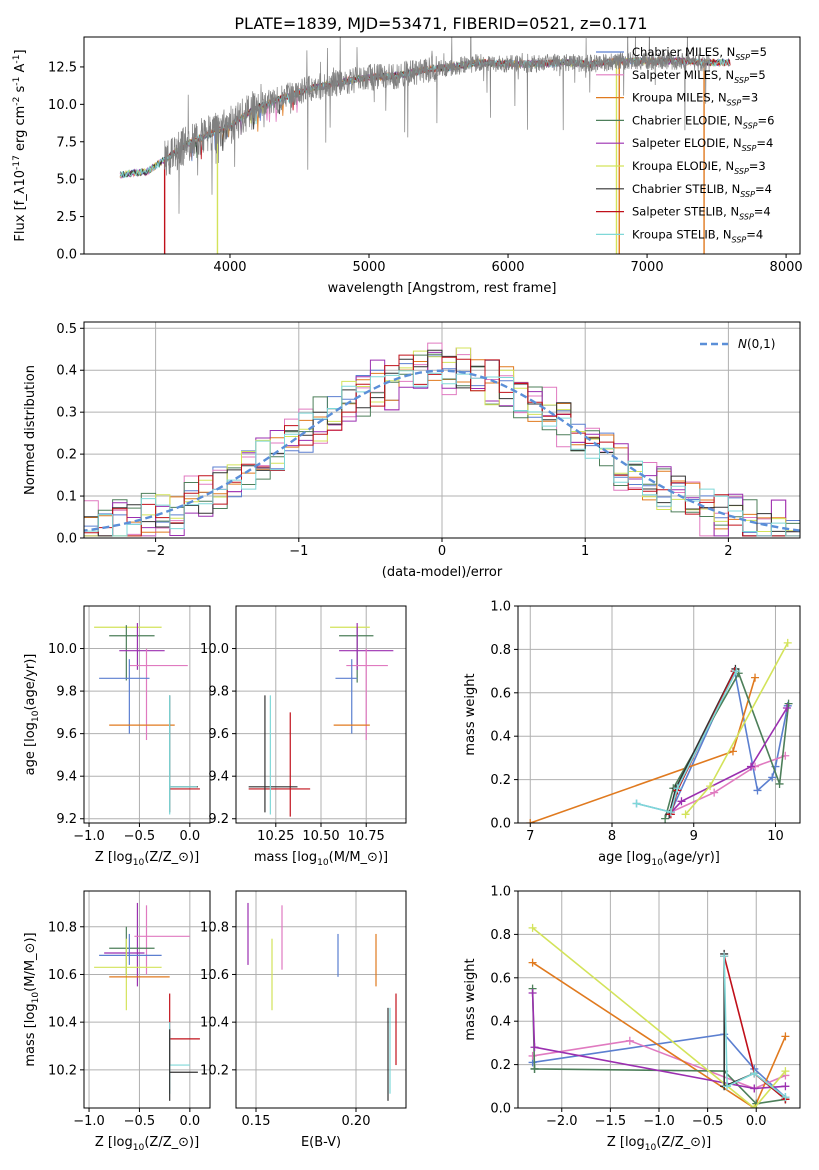  What do you see at coordinates (658, 1041) in the screenshot?
I see `weight-line-salpeter-elodie` at bounding box center [658, 1041].